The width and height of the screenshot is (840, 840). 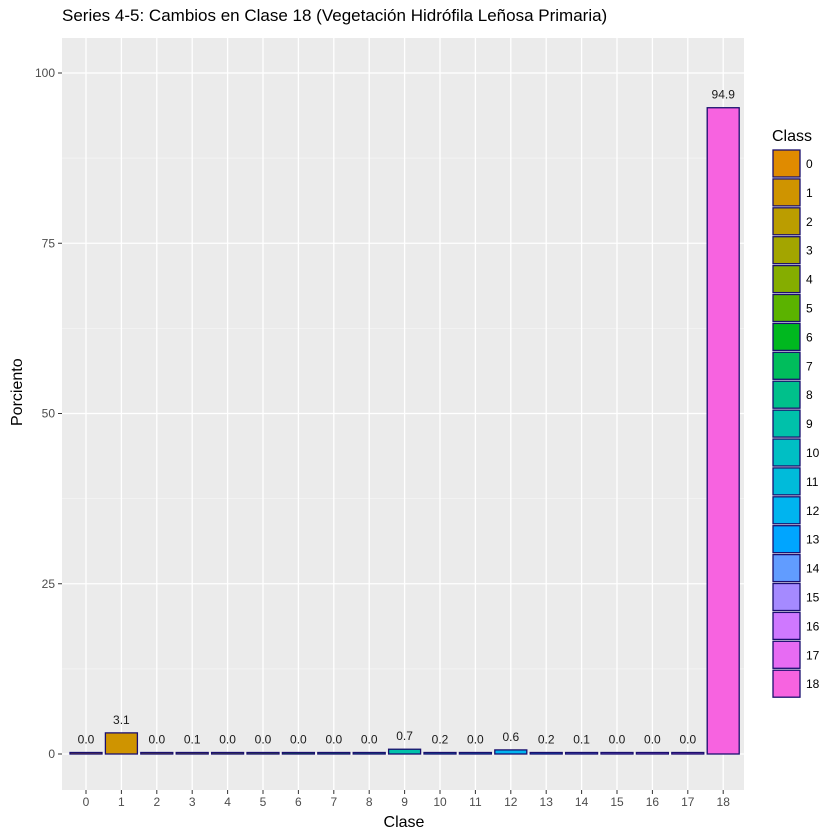 What do you see at coordinates (156, 802) in the screenshot?
I see `x-tick-label: 2` at bounding box center [156, 802].